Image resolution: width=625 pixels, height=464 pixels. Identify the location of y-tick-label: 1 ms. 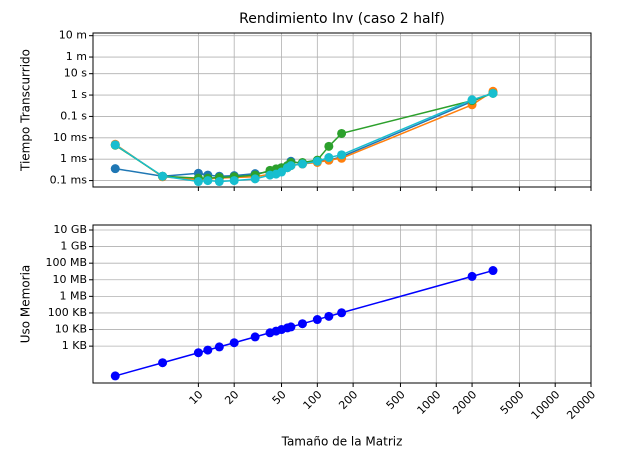
(73, 158).